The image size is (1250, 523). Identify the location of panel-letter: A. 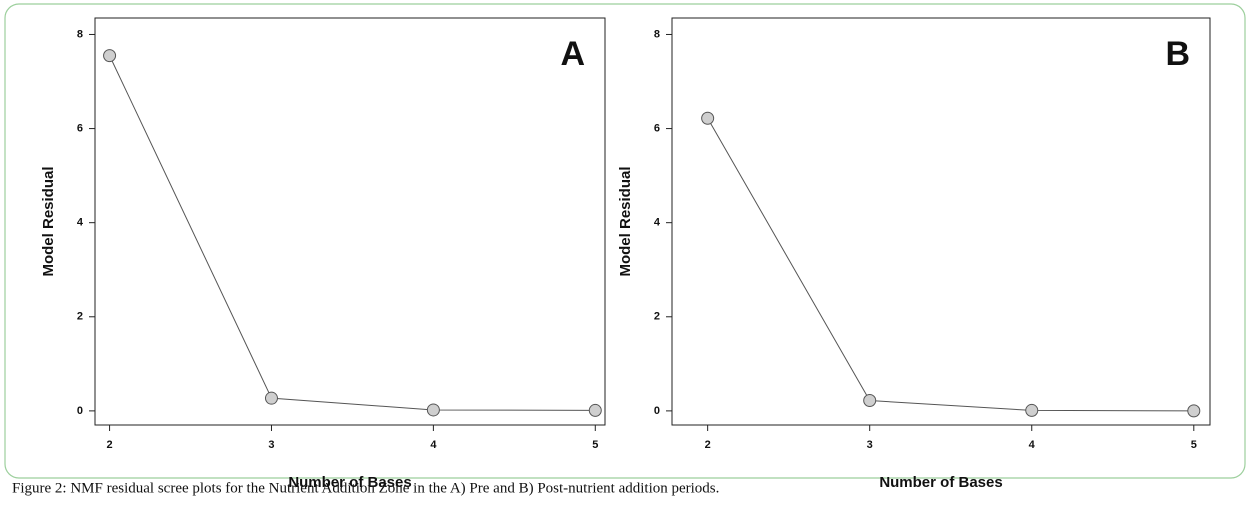
(572, 54).